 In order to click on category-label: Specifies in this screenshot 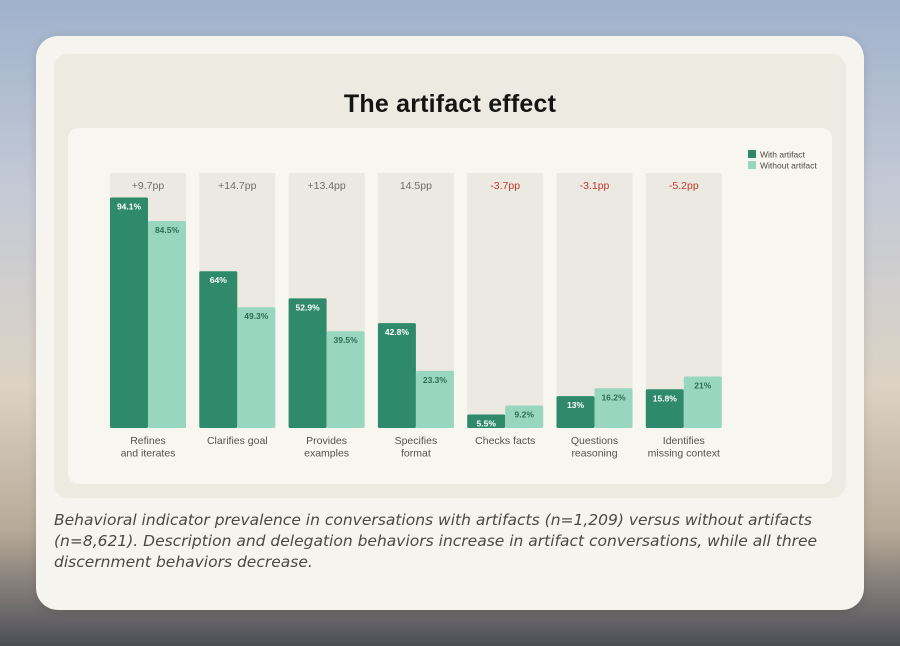, I will do `click(416, 441)`.